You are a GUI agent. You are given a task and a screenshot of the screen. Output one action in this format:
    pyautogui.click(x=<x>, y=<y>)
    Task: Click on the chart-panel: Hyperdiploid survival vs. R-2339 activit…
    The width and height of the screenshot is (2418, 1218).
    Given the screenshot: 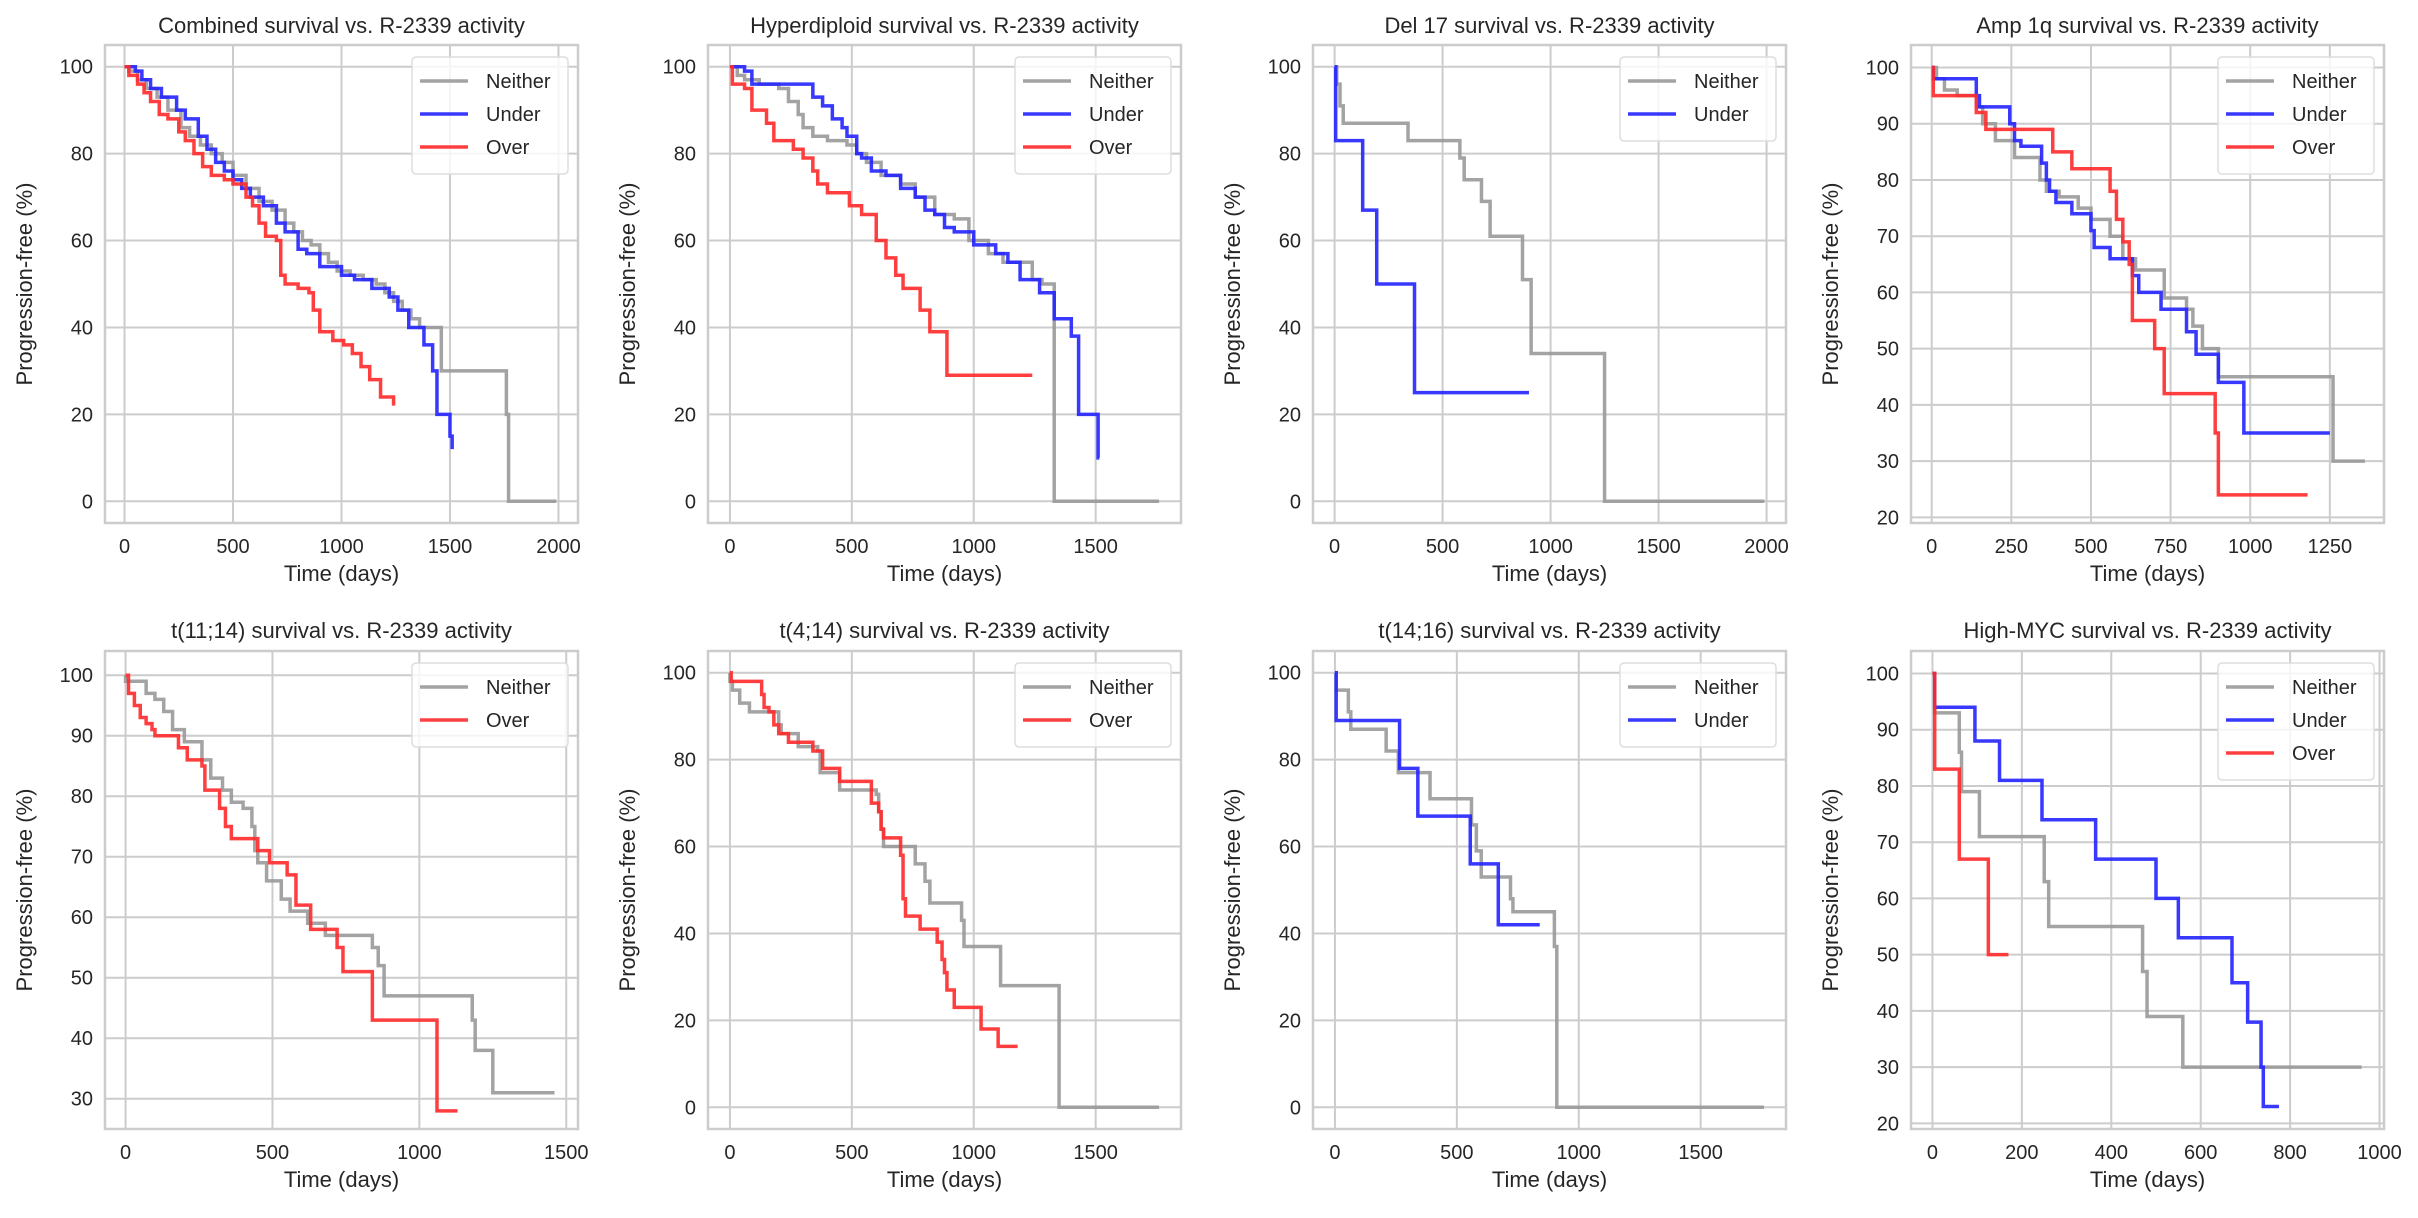 What is the action you would take?
    pyautogui.click(x=905, y=304)
    